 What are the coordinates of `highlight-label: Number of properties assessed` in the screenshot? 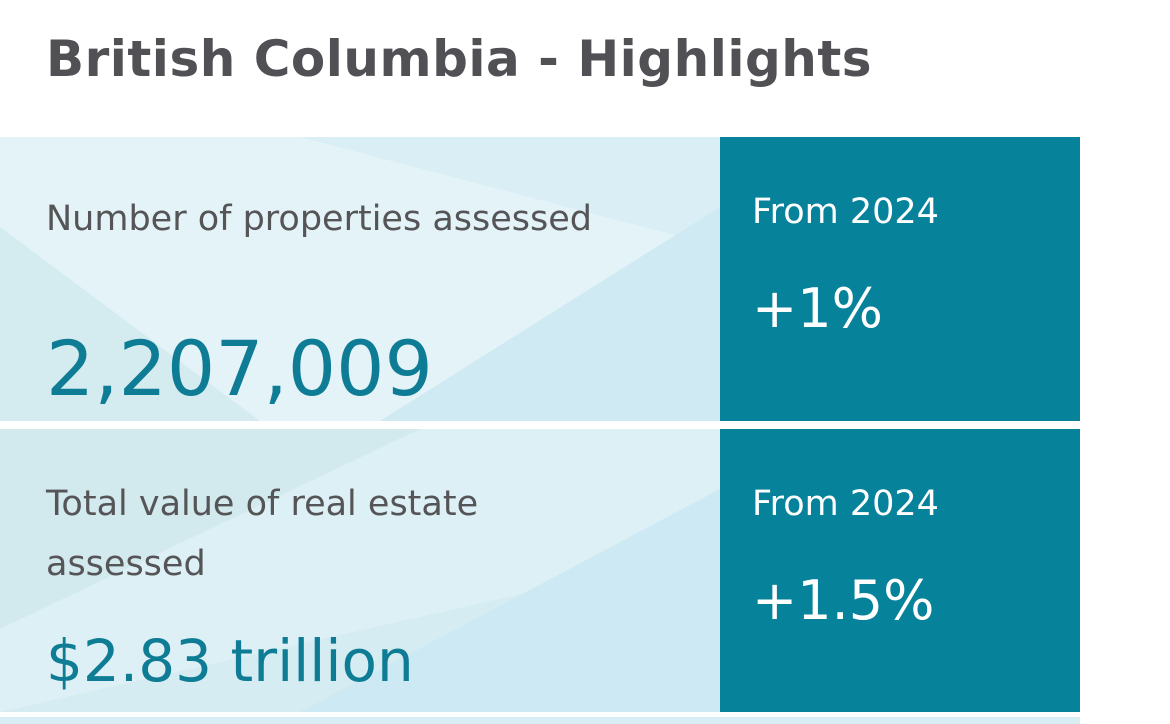 It's located at (319, 219).